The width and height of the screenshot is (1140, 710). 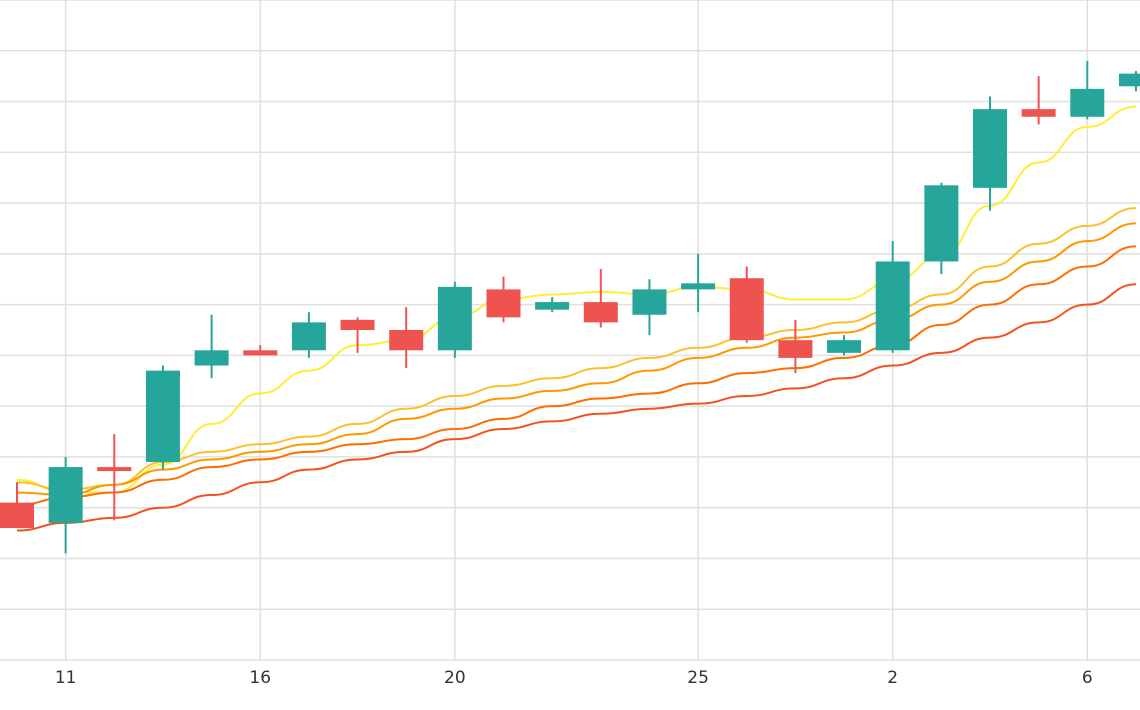 What do you see at coordinates (66, 678) in the screenshot?
I see `x-tick-label: 11` at bounding box center [66, 678].